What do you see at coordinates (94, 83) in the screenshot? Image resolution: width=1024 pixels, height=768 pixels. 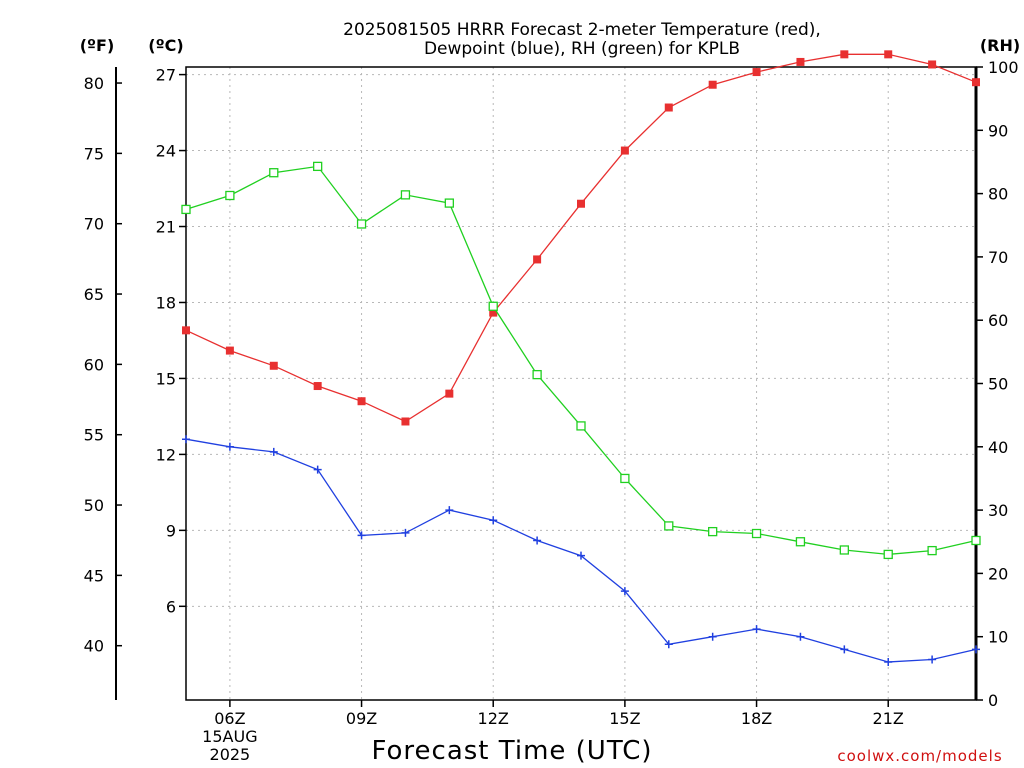 I see `fahrenheit-tick-label: 80` at bounding box center [94, 83].